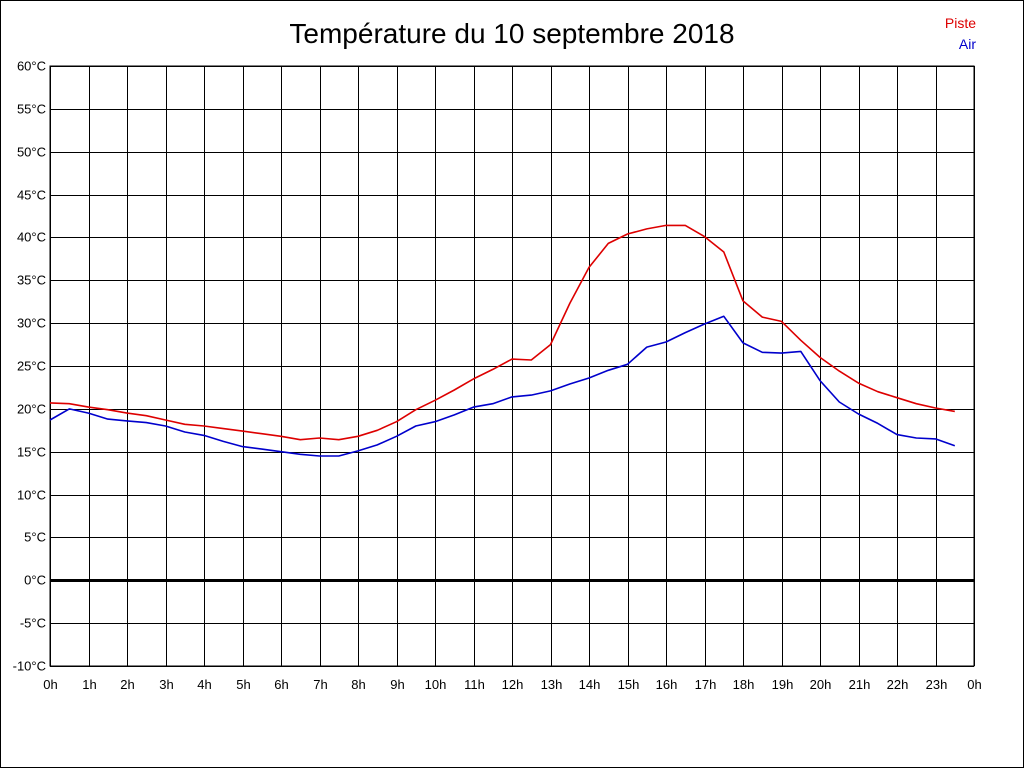 The image size is (1024, 768). What do you see at coordinates (31, 409) in the screenshot?
I see `y-tick-label: 20°C` at bounding box center [31, 409].